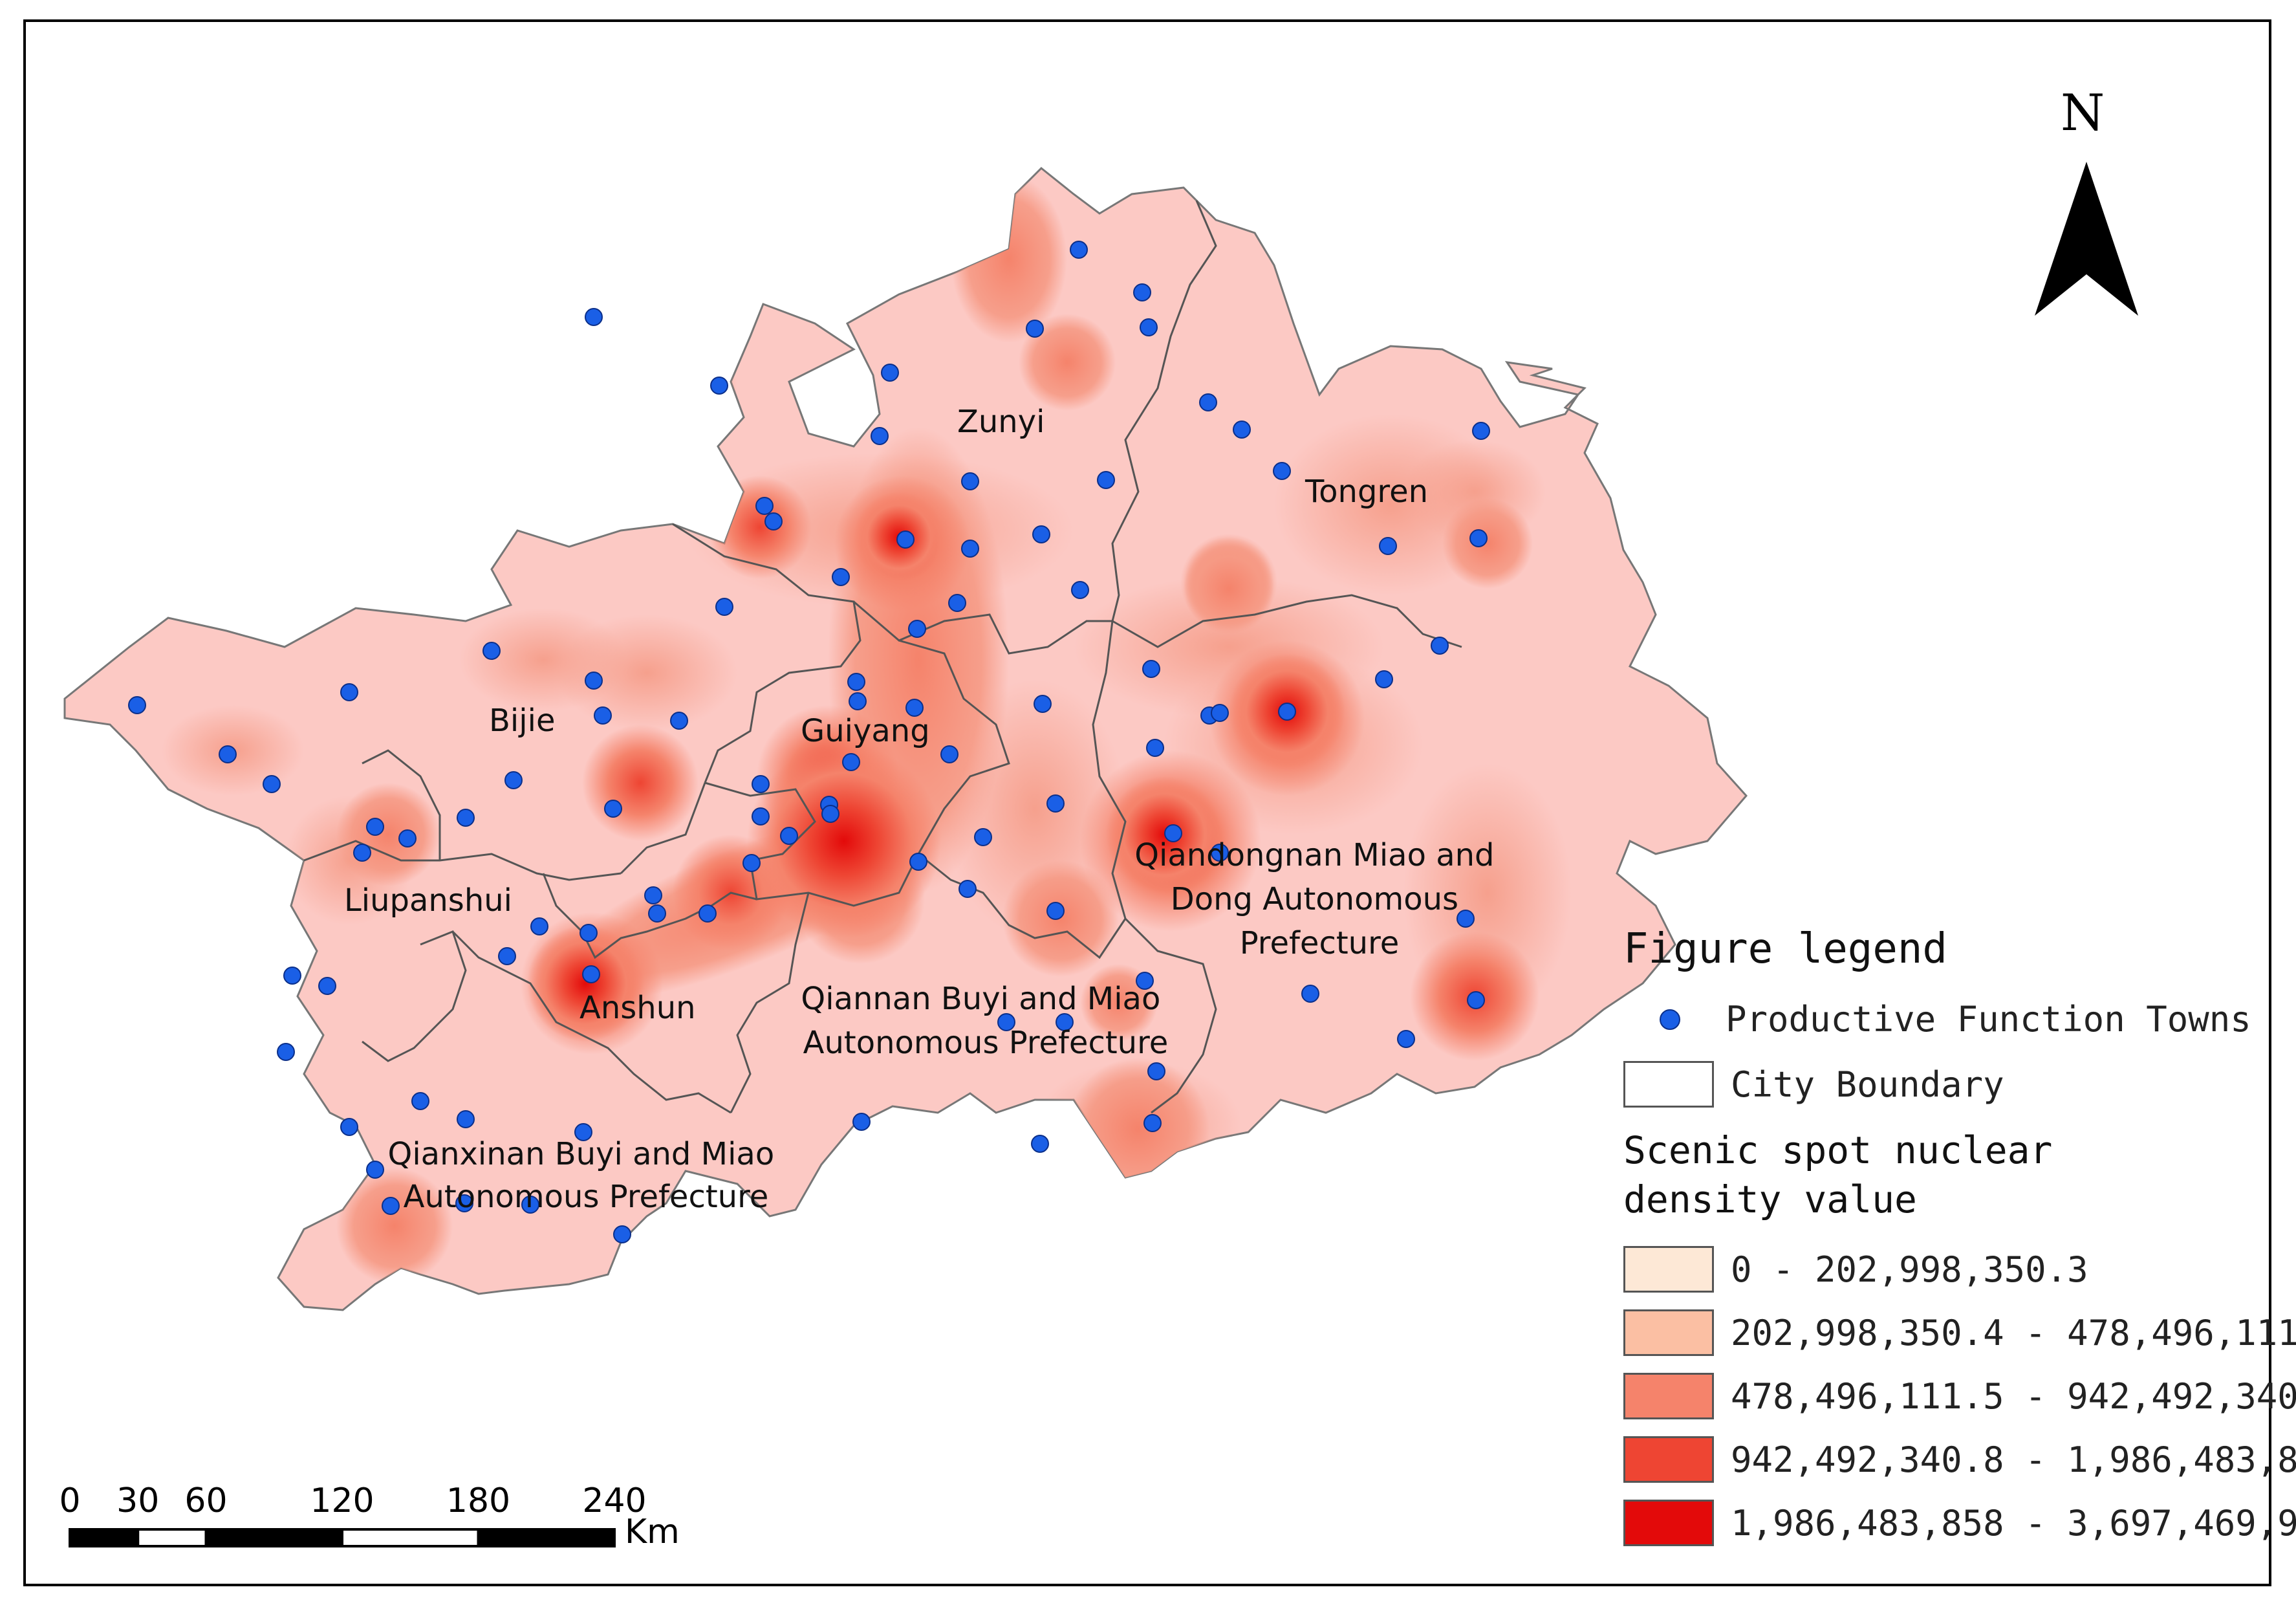  Describe the element at coordinates (1164, 411) in the screenshot. I see `boundary-zunyi-tongren` at that location.